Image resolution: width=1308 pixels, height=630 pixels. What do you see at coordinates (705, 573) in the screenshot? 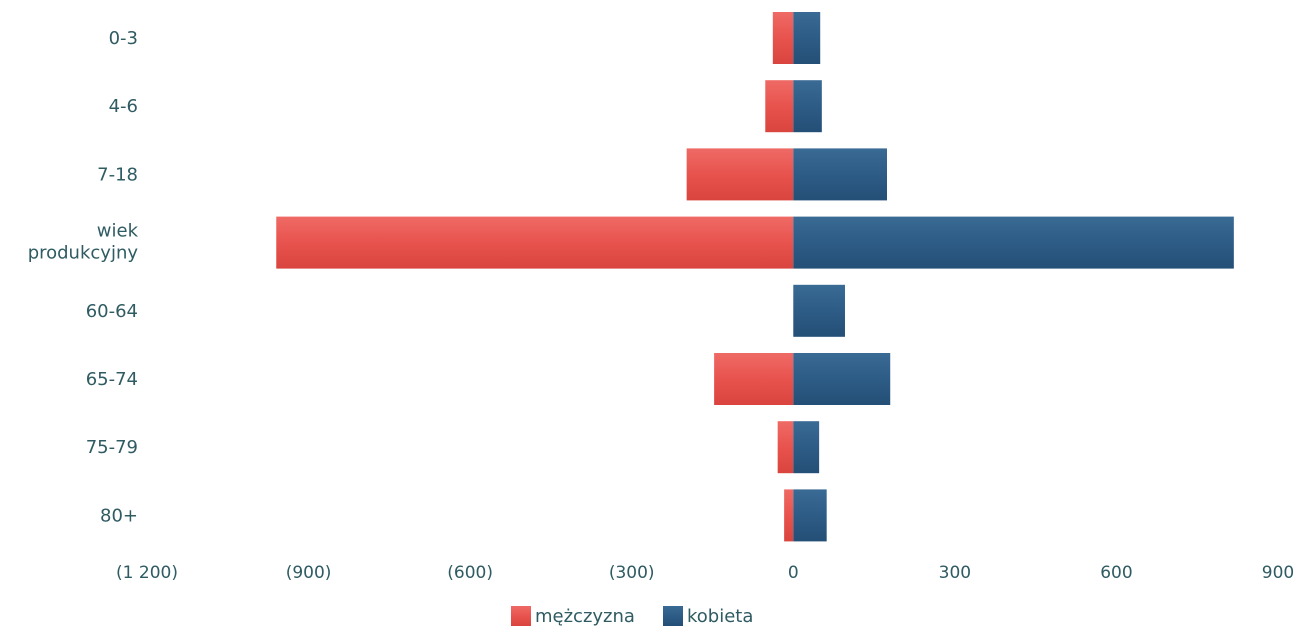
I see `x-axis-tick-labels: (1 200) (900) (600) (300) 0 300 600 900` at bounding box center [705, 573].